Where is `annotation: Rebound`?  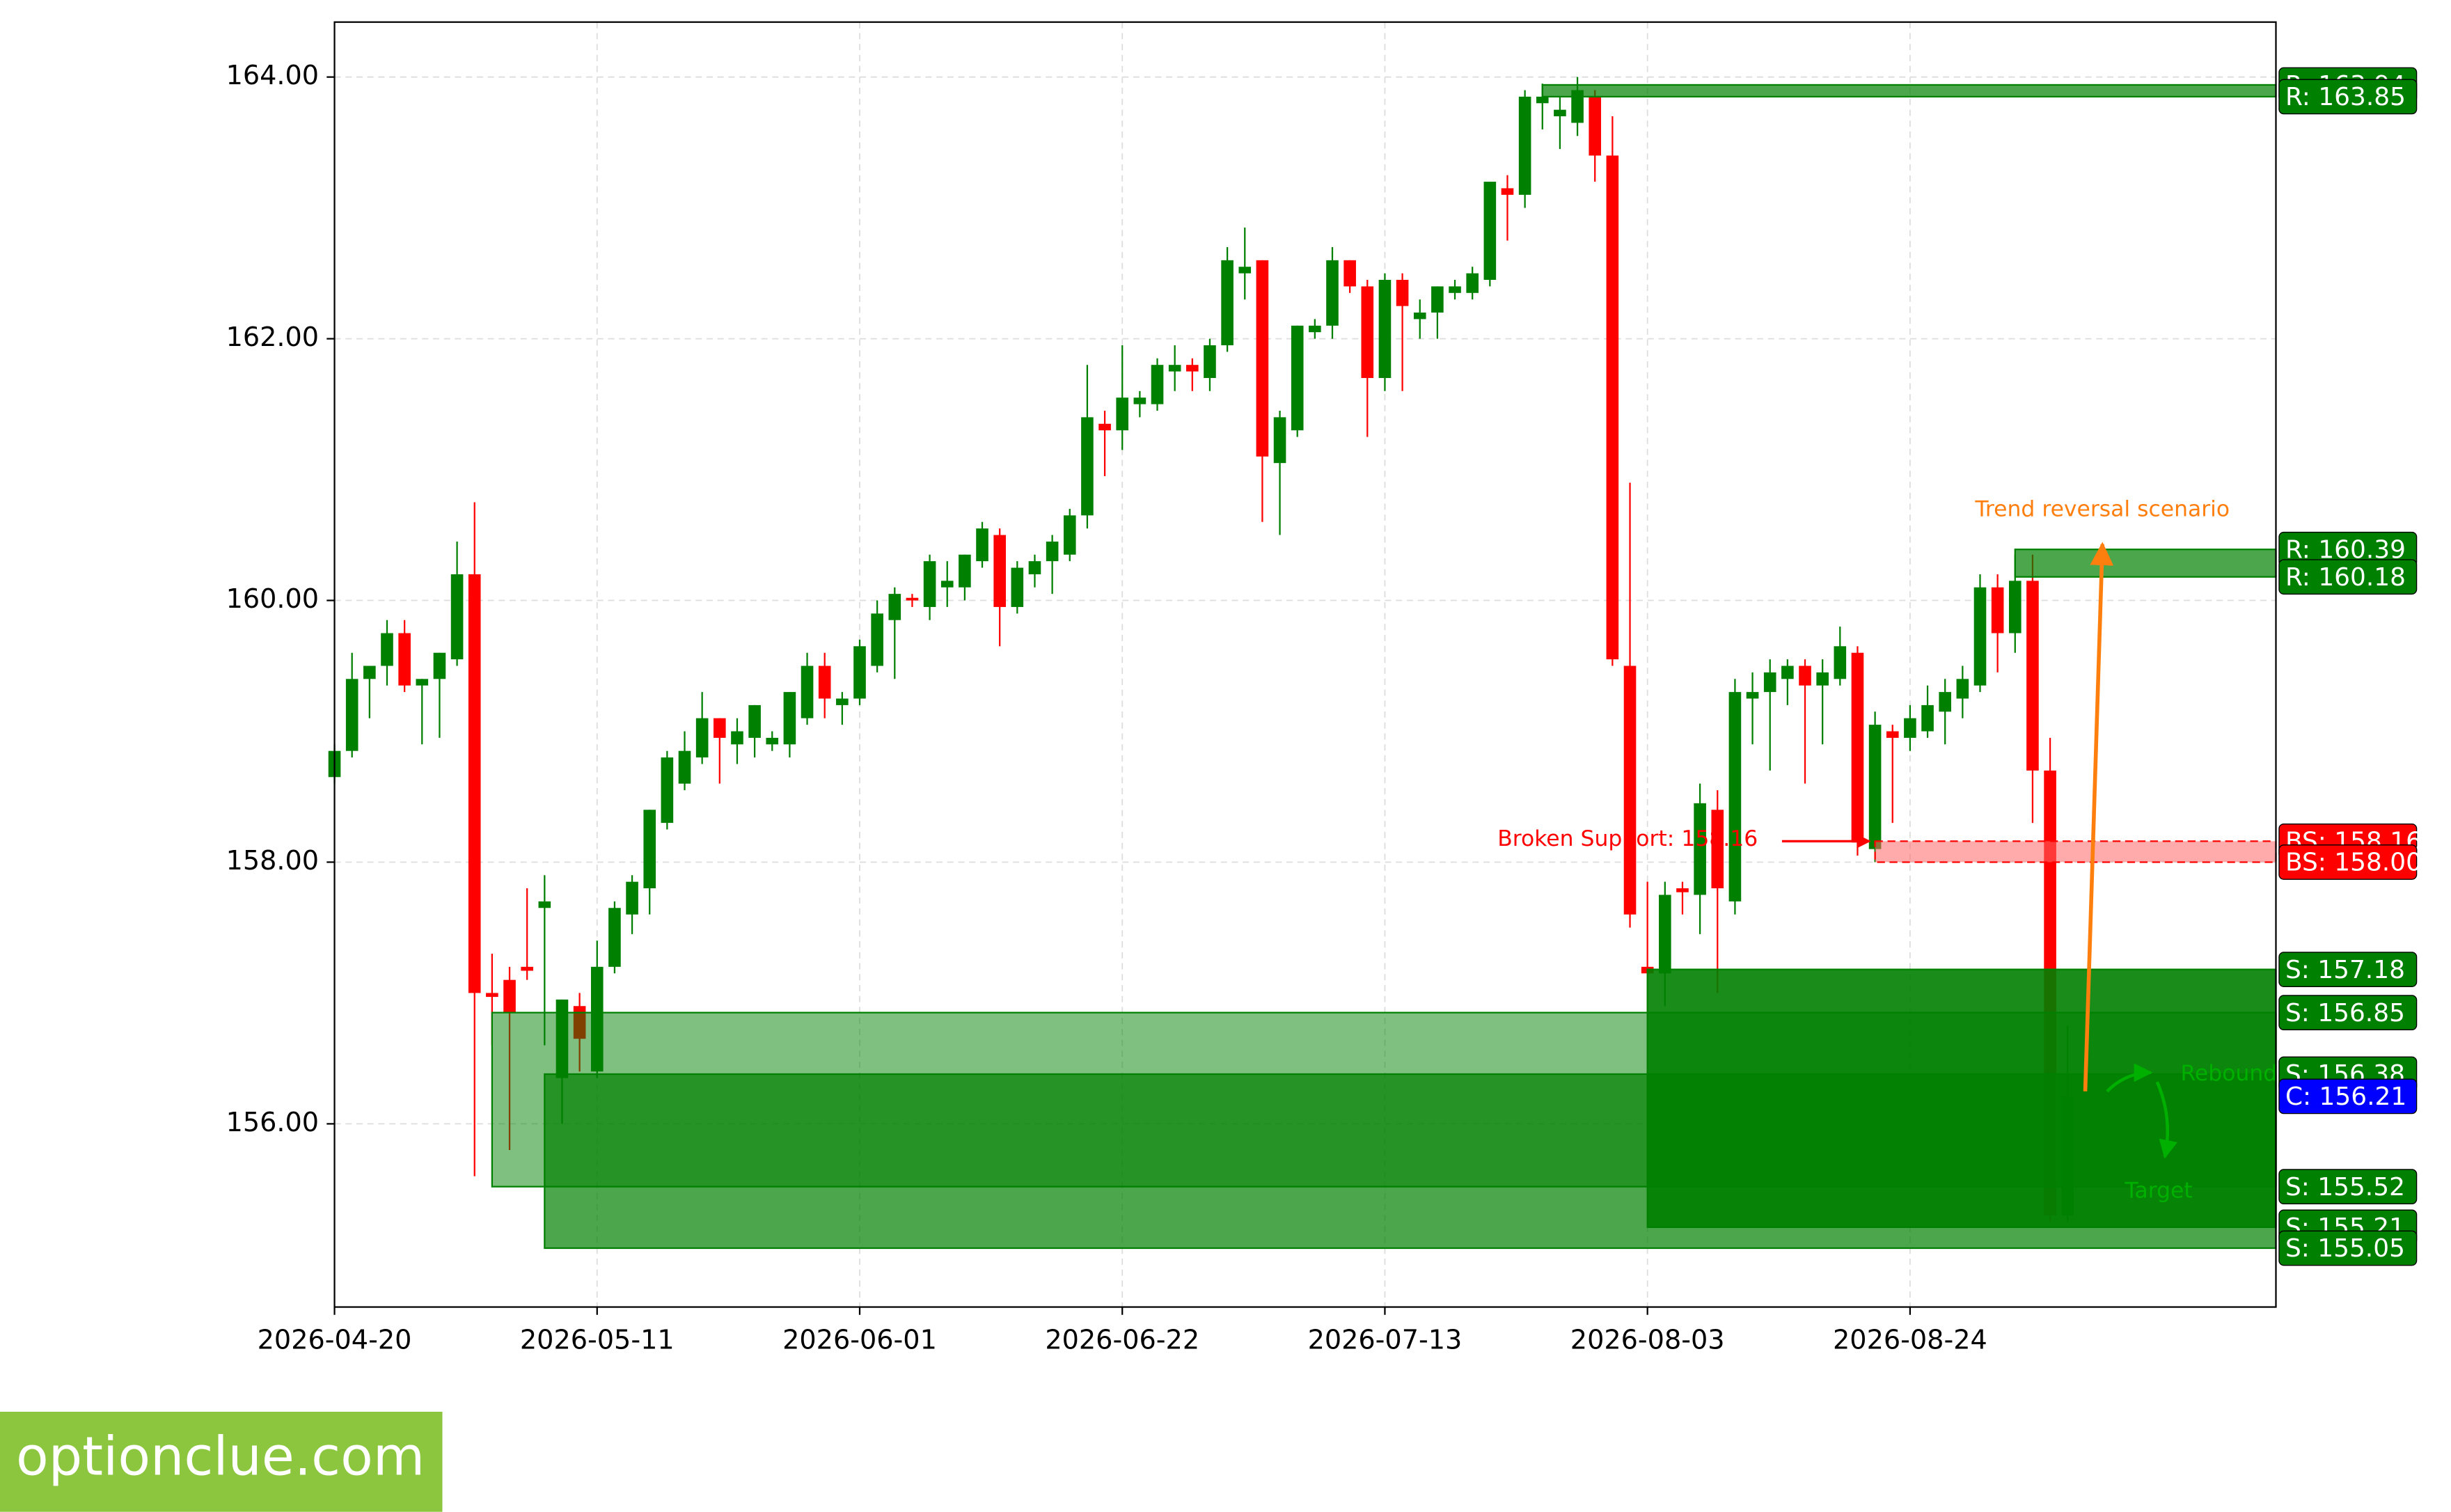 annotation: Rebound is located at coordinates (2229, 1073).